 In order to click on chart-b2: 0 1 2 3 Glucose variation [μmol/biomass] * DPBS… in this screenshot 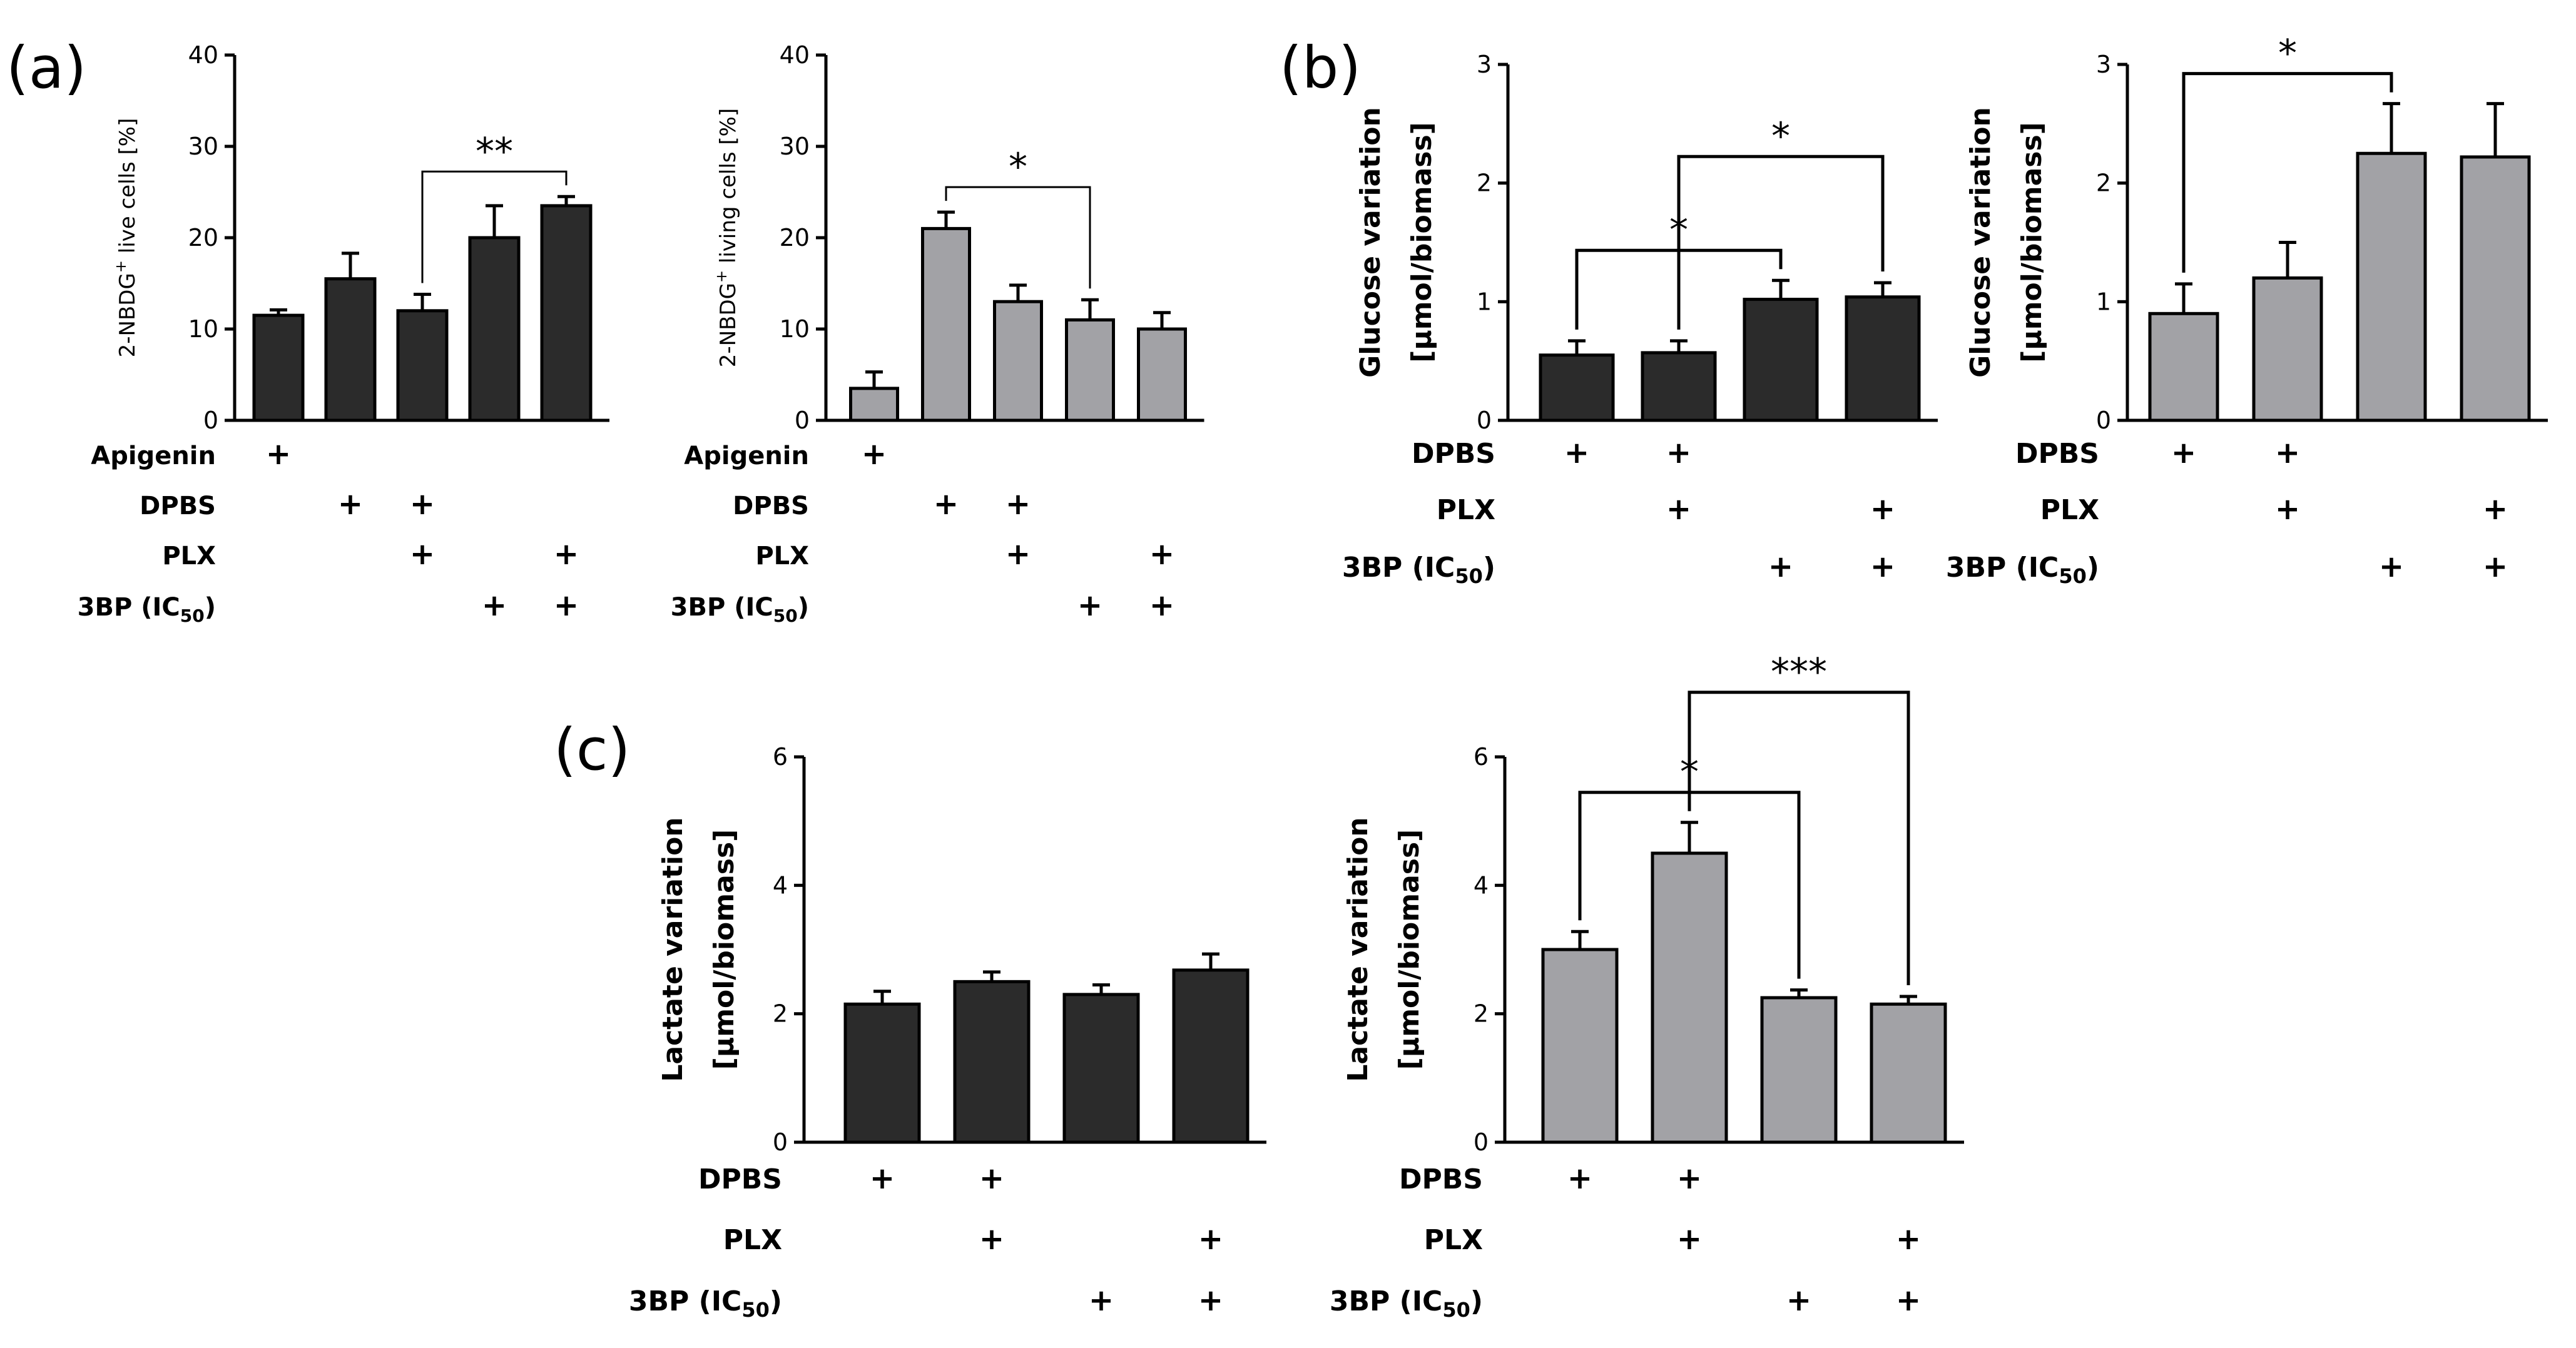, I will do `click(2247, 310)`.